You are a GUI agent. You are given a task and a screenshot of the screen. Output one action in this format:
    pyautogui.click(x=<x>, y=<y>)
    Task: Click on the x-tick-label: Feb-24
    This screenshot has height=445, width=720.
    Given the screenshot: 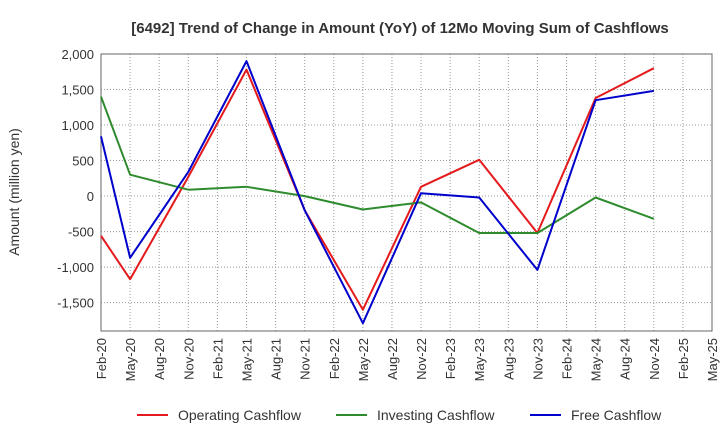 What is the action you would take?
    pyautogui.click(x=567, y=358)
    